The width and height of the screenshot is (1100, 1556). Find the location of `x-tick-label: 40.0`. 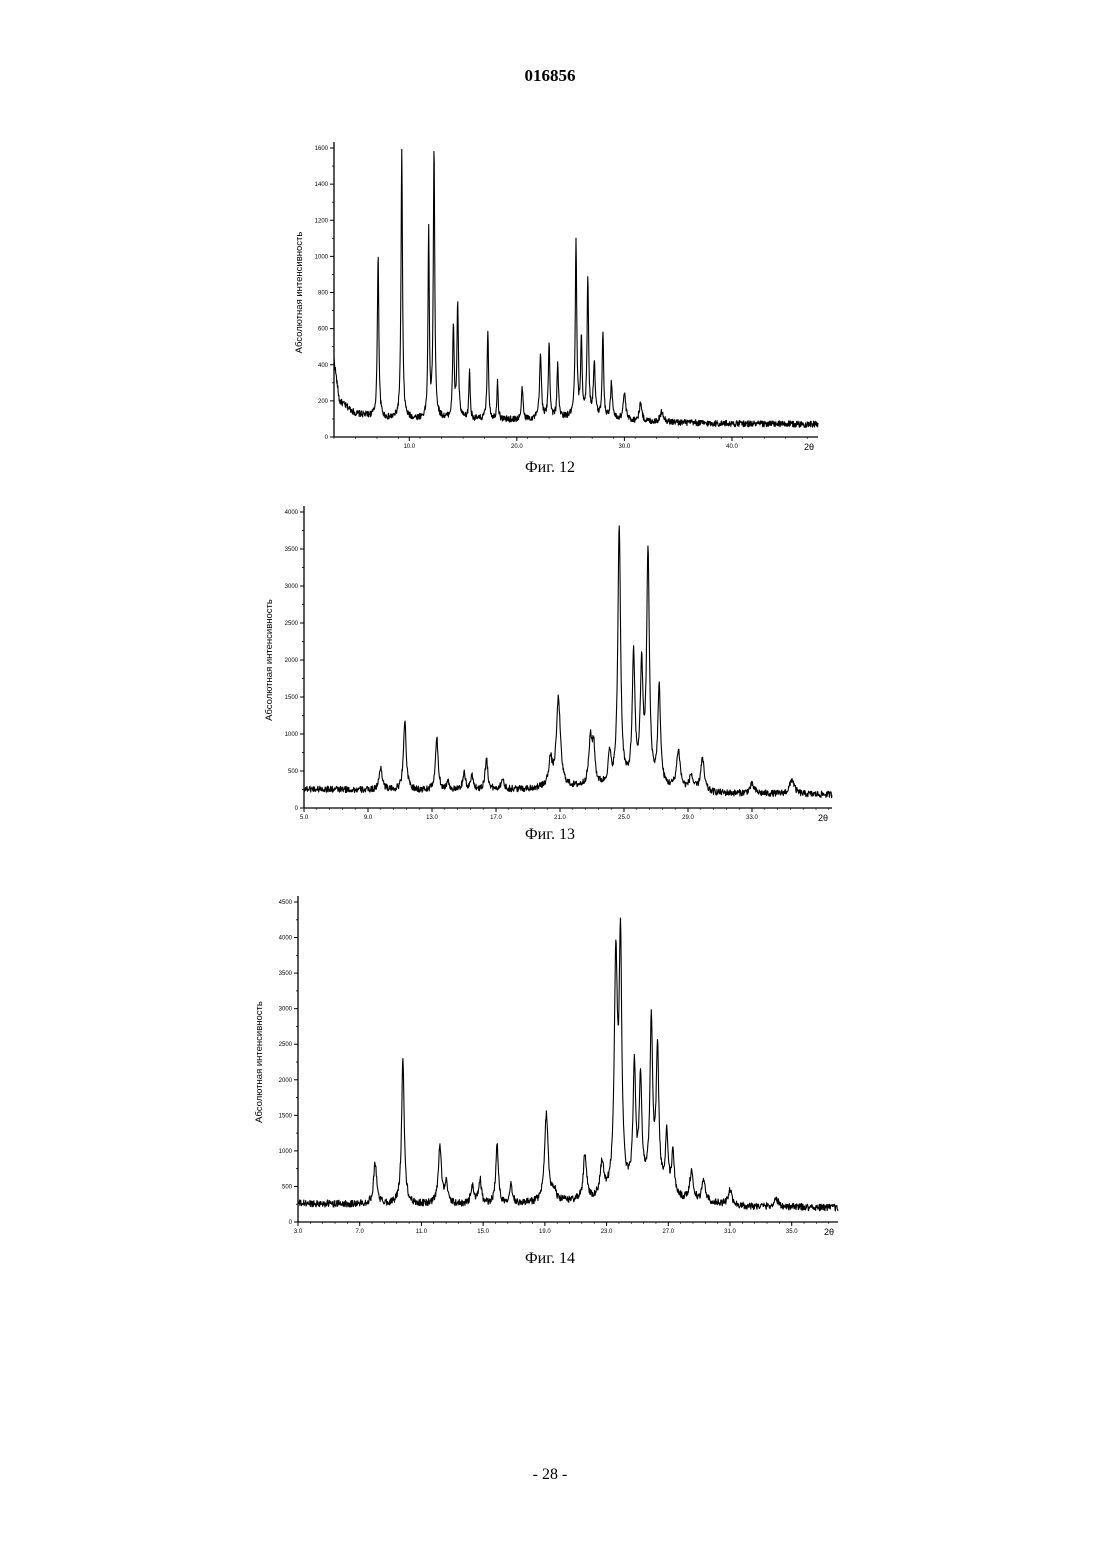

x-tick-label: 40.0 is located at coordinates (732, 447).